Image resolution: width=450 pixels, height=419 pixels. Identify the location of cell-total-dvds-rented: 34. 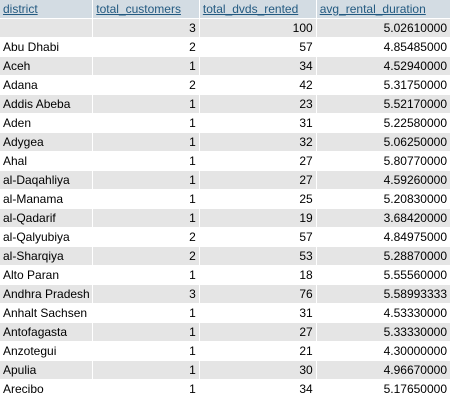
(257, 389).